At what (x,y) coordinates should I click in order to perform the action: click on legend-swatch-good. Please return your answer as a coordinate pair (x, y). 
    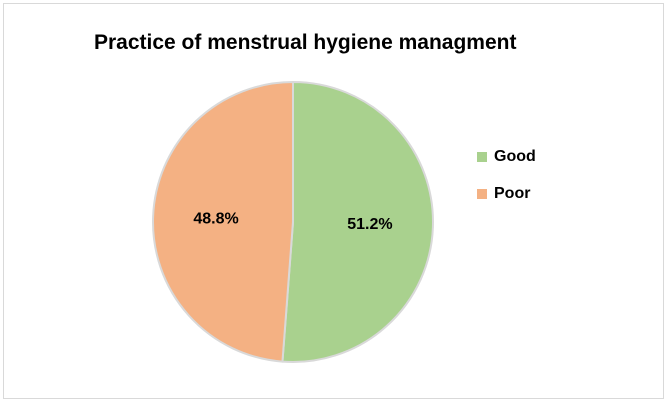
    Looking at the image, I should click on (482, 157).